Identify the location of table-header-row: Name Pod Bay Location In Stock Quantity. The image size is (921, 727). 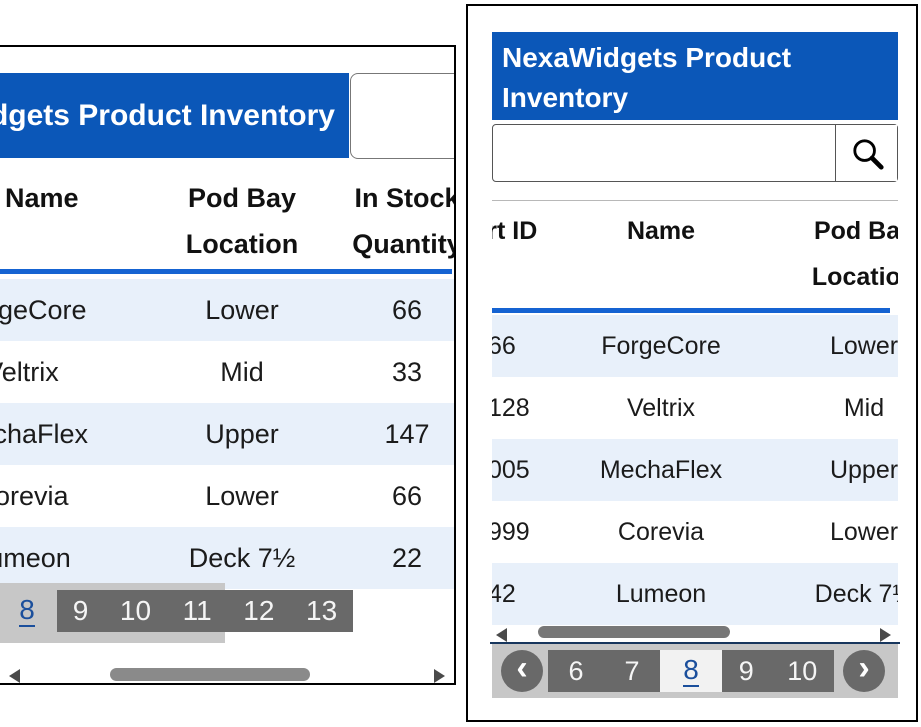
(228, 221).